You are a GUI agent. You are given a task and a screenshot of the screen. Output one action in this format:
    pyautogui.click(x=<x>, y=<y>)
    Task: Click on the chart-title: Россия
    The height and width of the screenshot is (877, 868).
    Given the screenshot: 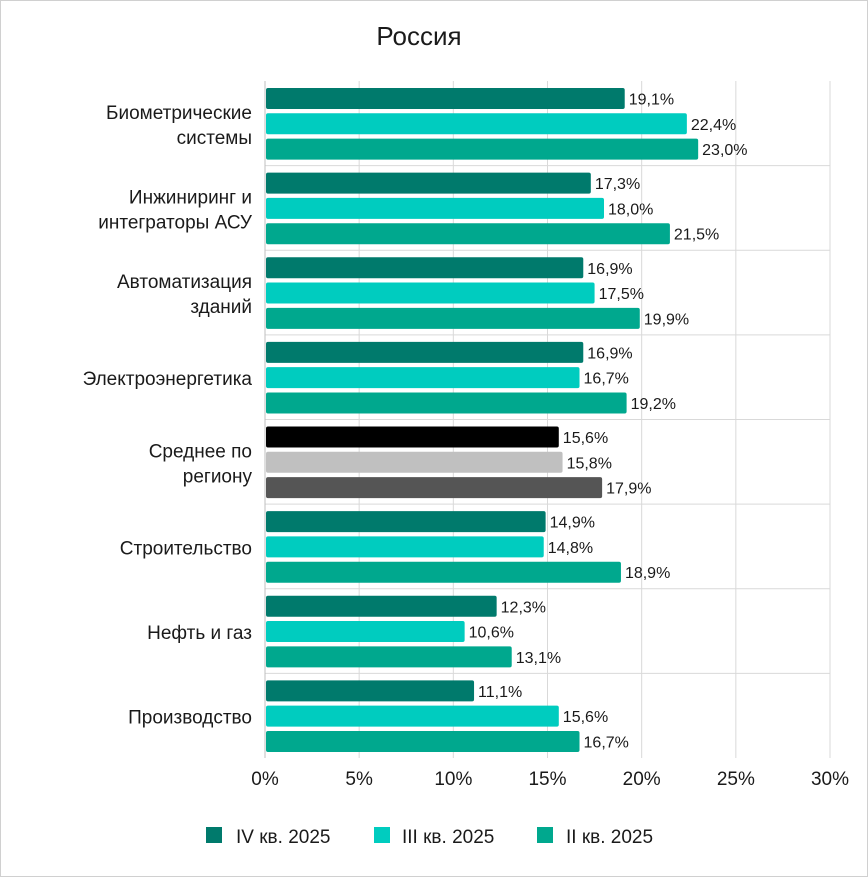 What is the action you would take?
    pyautogui.click(x=418, y=36)
    